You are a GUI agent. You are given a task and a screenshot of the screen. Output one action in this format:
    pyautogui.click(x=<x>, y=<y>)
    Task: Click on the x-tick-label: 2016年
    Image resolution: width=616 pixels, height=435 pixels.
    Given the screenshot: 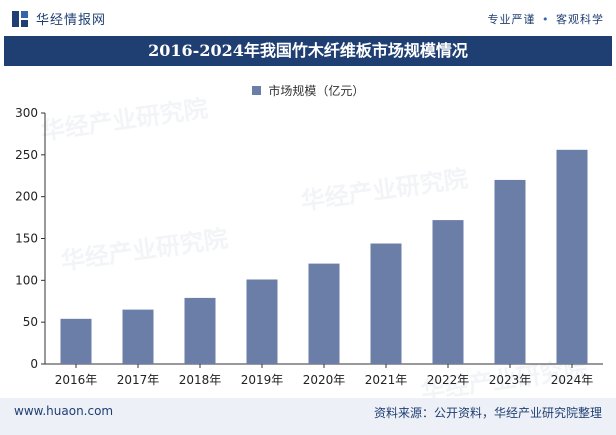 What is the action you would take?
    pyautogui.click(x=76, y=380)
    